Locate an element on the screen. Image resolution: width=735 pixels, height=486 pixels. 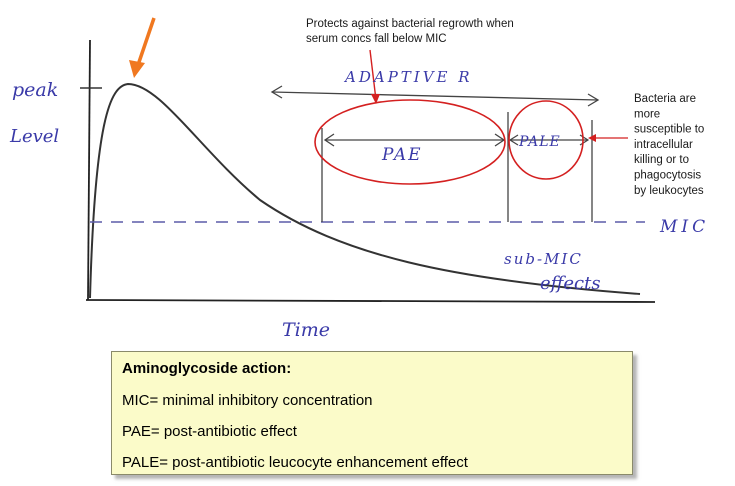
pae-ellipse is located at coordinates (410, 142).